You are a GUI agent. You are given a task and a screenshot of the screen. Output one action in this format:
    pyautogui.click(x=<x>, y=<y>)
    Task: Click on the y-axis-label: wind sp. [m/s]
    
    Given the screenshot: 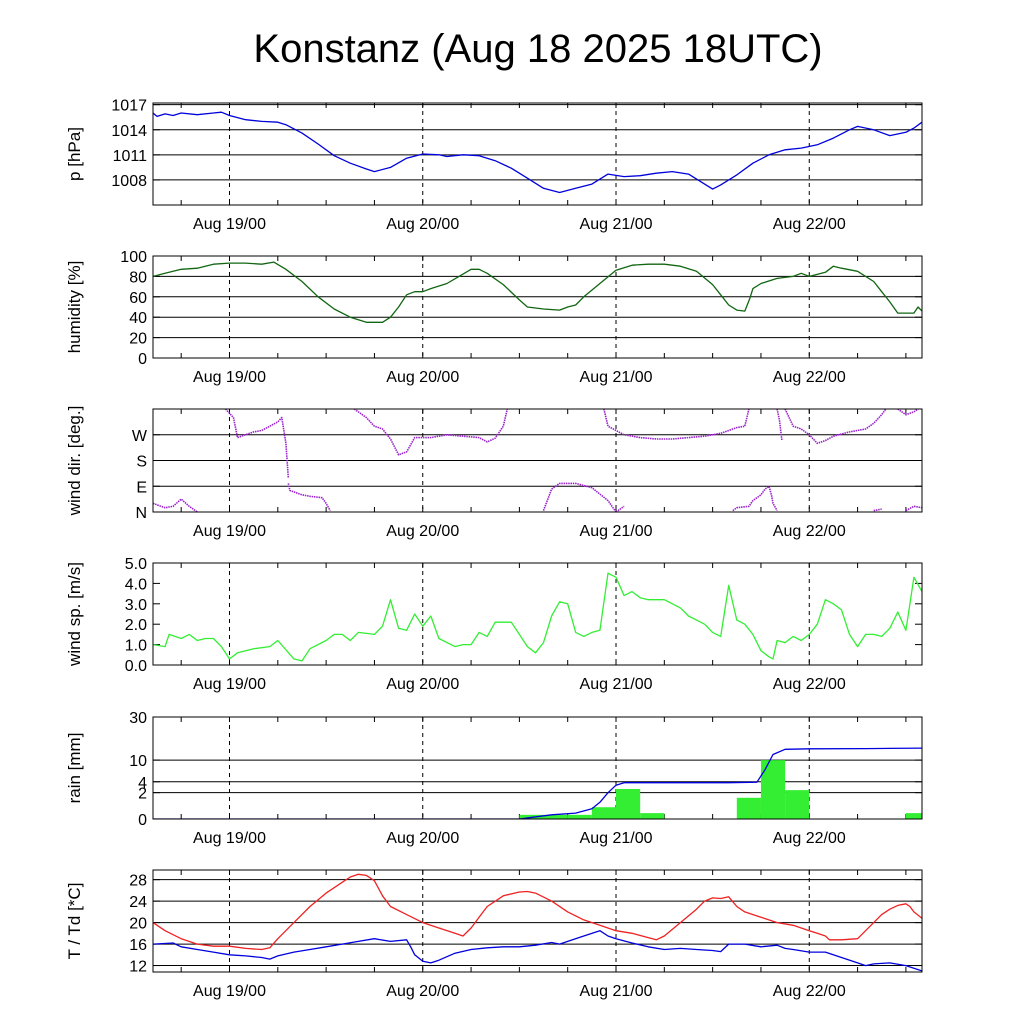 What is the action you would take?
    pyautogui.click(x=74, y=614)
    